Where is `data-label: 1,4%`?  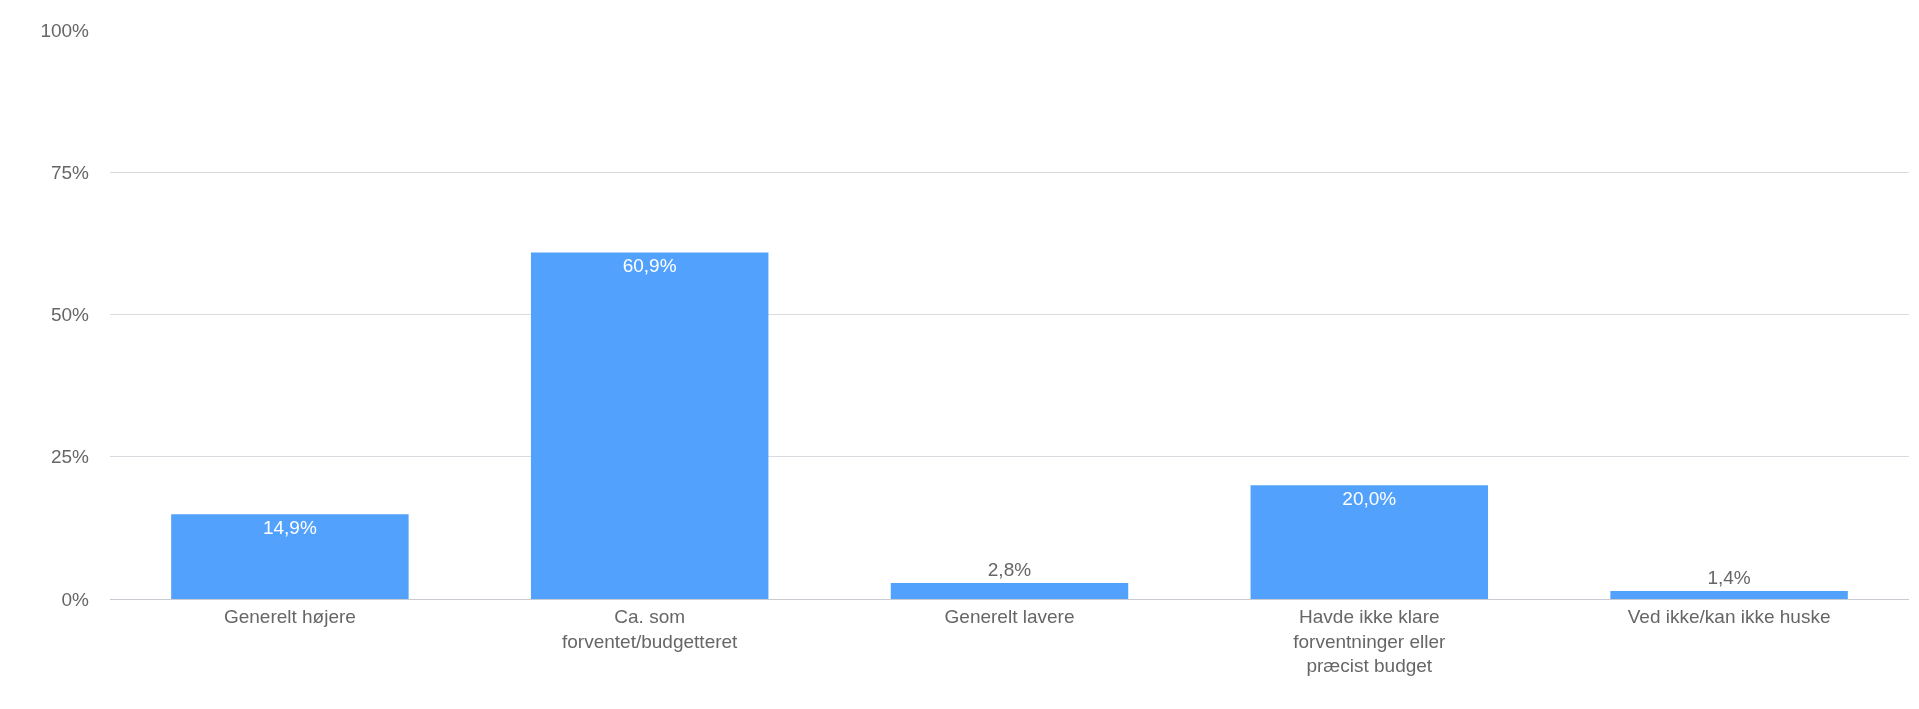 data-label: 1,4% is located at coordinates (1729, 578).